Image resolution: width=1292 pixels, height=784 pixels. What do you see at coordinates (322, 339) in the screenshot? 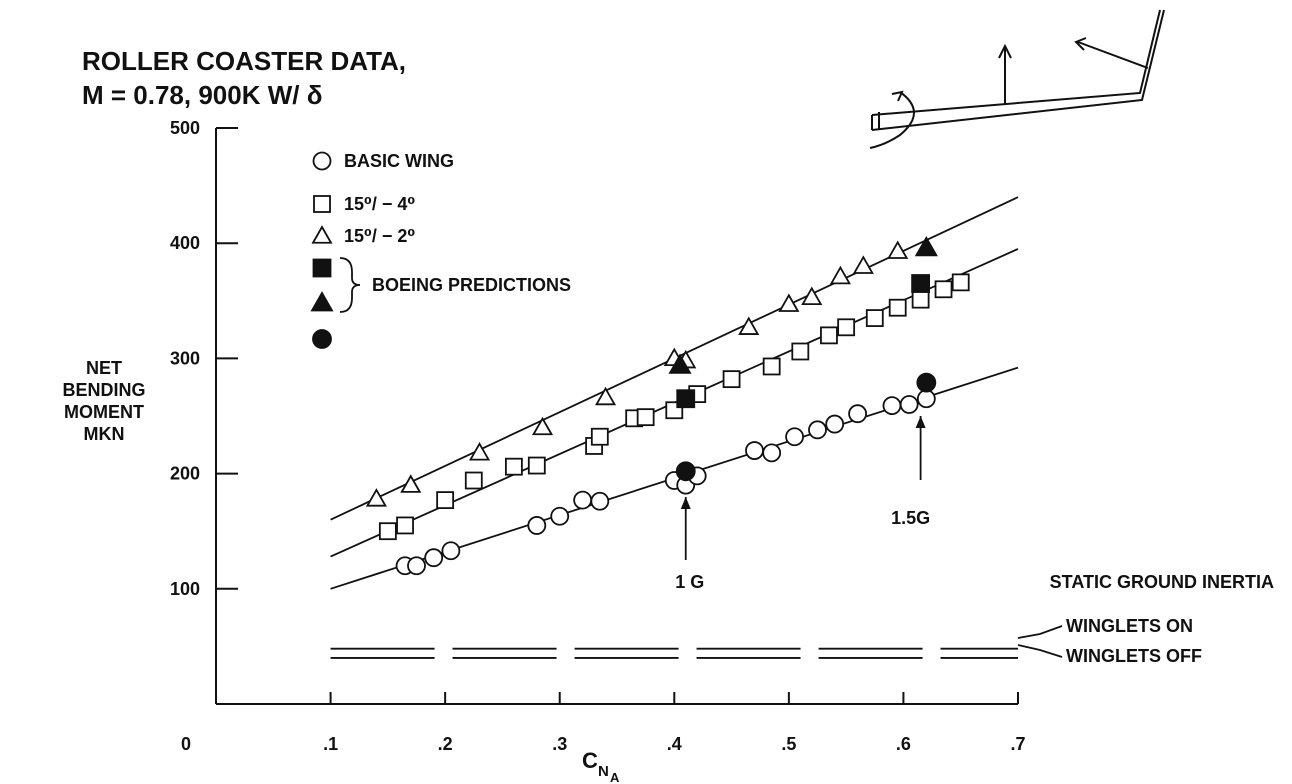
I see `legend-marker-circle-filled` at bounding box center [322, 339].